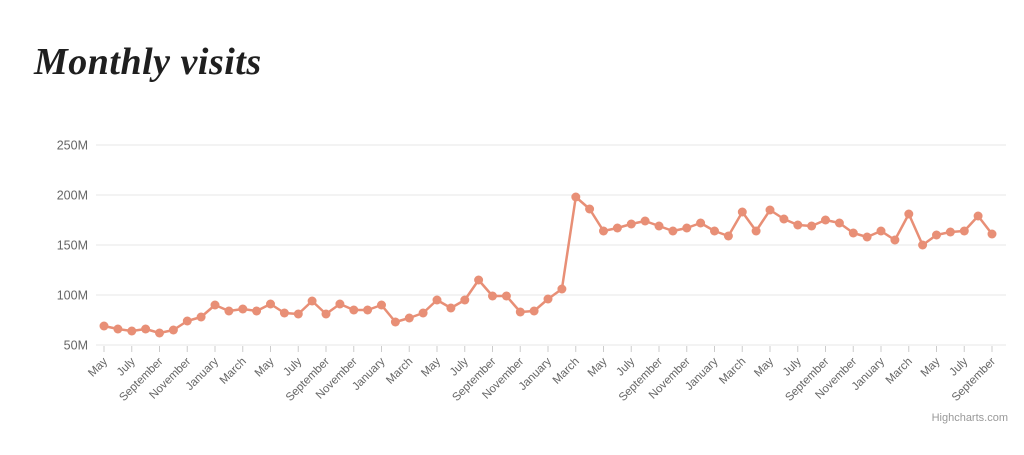 The height and width of the screenshot is (455, 1024). Describe the element at coordinates (148, 62) in the screenshot. I see `chart-title: Monthly visits` at that location.